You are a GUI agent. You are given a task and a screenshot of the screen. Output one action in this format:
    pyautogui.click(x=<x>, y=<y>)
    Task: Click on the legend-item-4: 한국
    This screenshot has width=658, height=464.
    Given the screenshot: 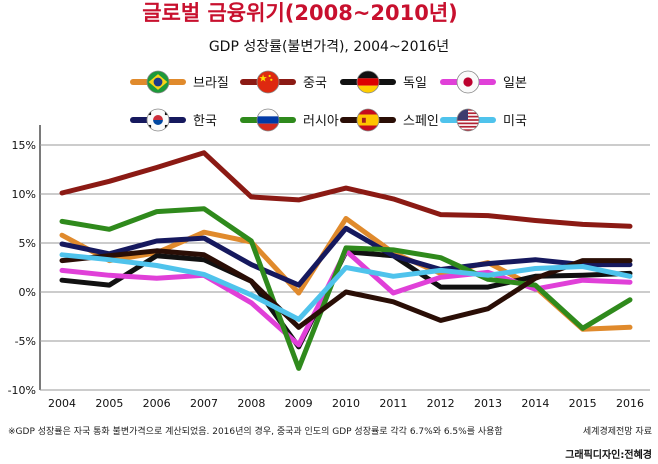 What is the action you would take?
    pyautogui.click(x=173, y=120)
    